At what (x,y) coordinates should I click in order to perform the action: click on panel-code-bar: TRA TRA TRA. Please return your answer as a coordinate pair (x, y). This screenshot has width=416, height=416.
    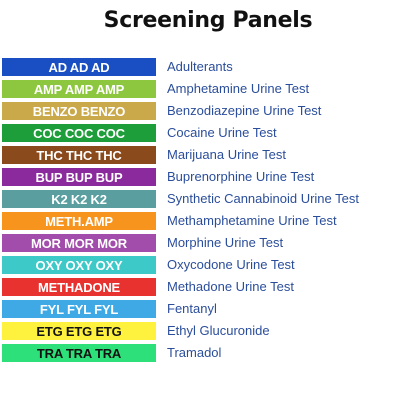
    Looking at the image, I should click on (79, 353).